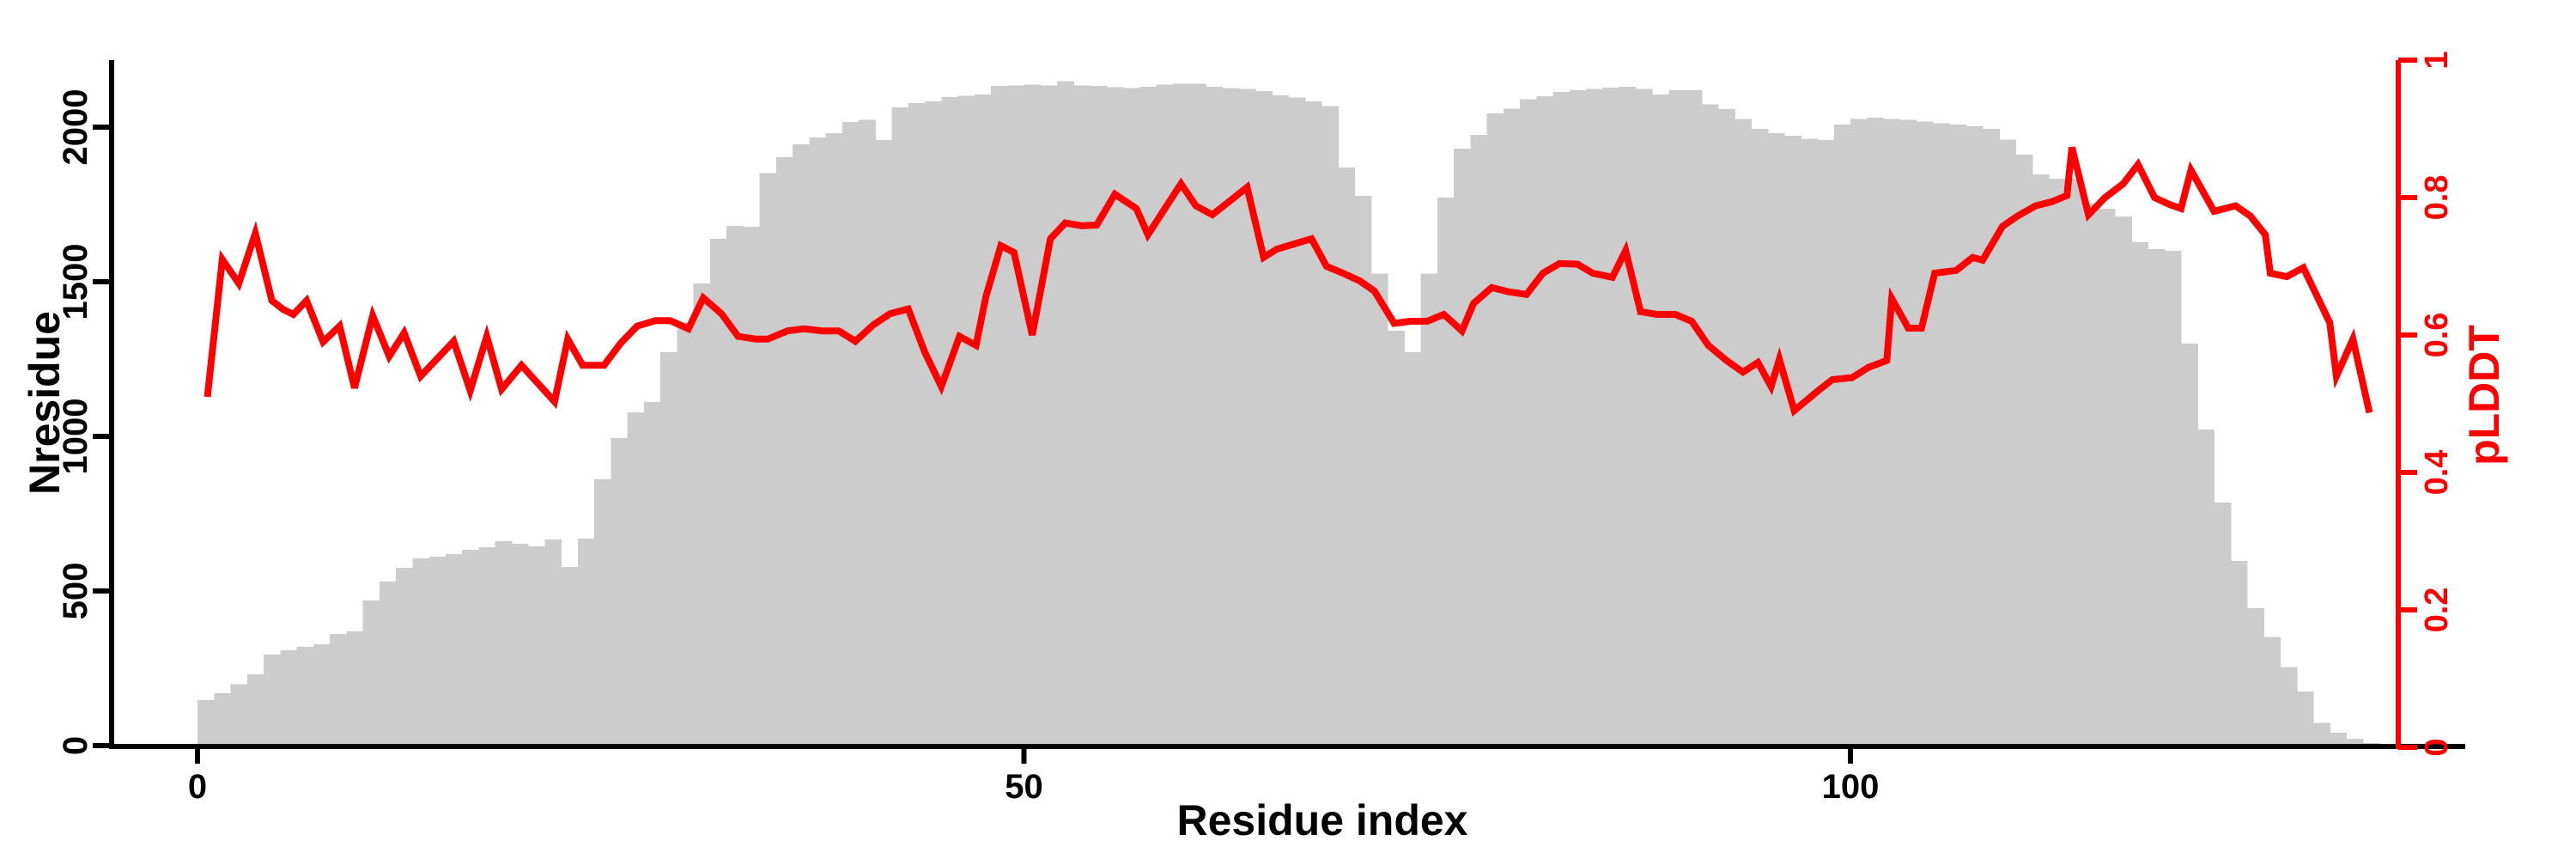  I want to click on x-axis-tick-label: 0, so click(197, 787).